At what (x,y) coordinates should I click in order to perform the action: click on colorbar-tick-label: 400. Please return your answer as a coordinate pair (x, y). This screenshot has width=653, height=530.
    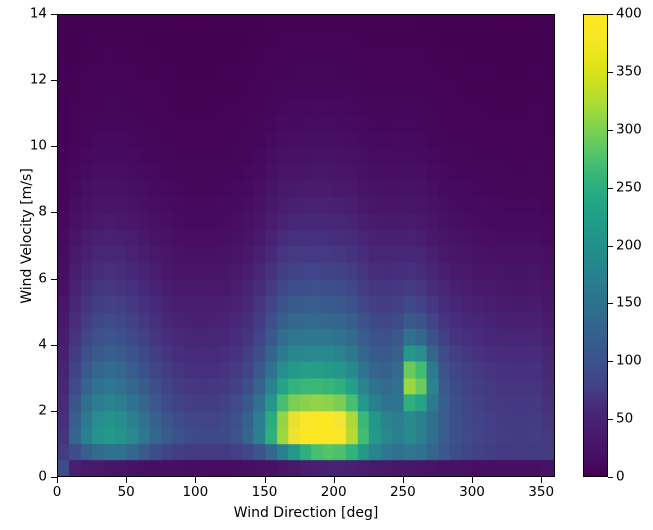
    Looking at the image, I should click on (629, 13).